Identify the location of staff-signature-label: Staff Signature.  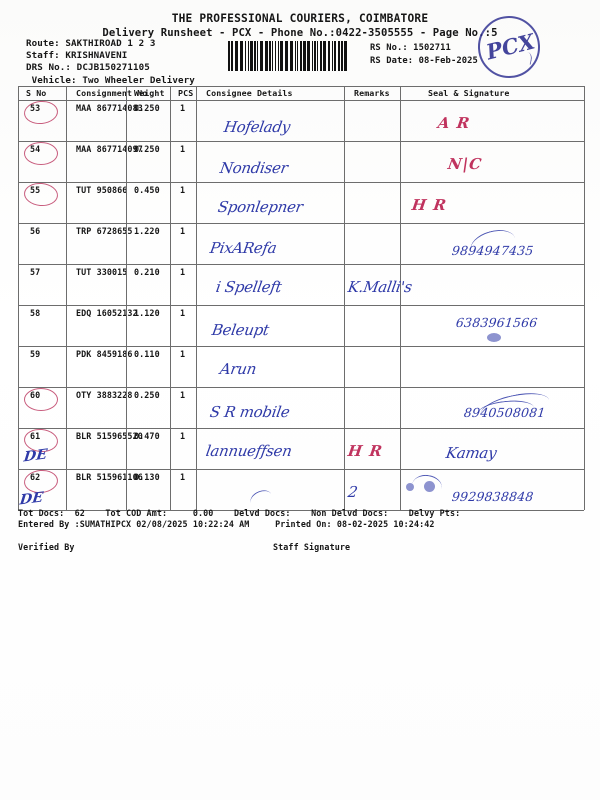
(312, 547).